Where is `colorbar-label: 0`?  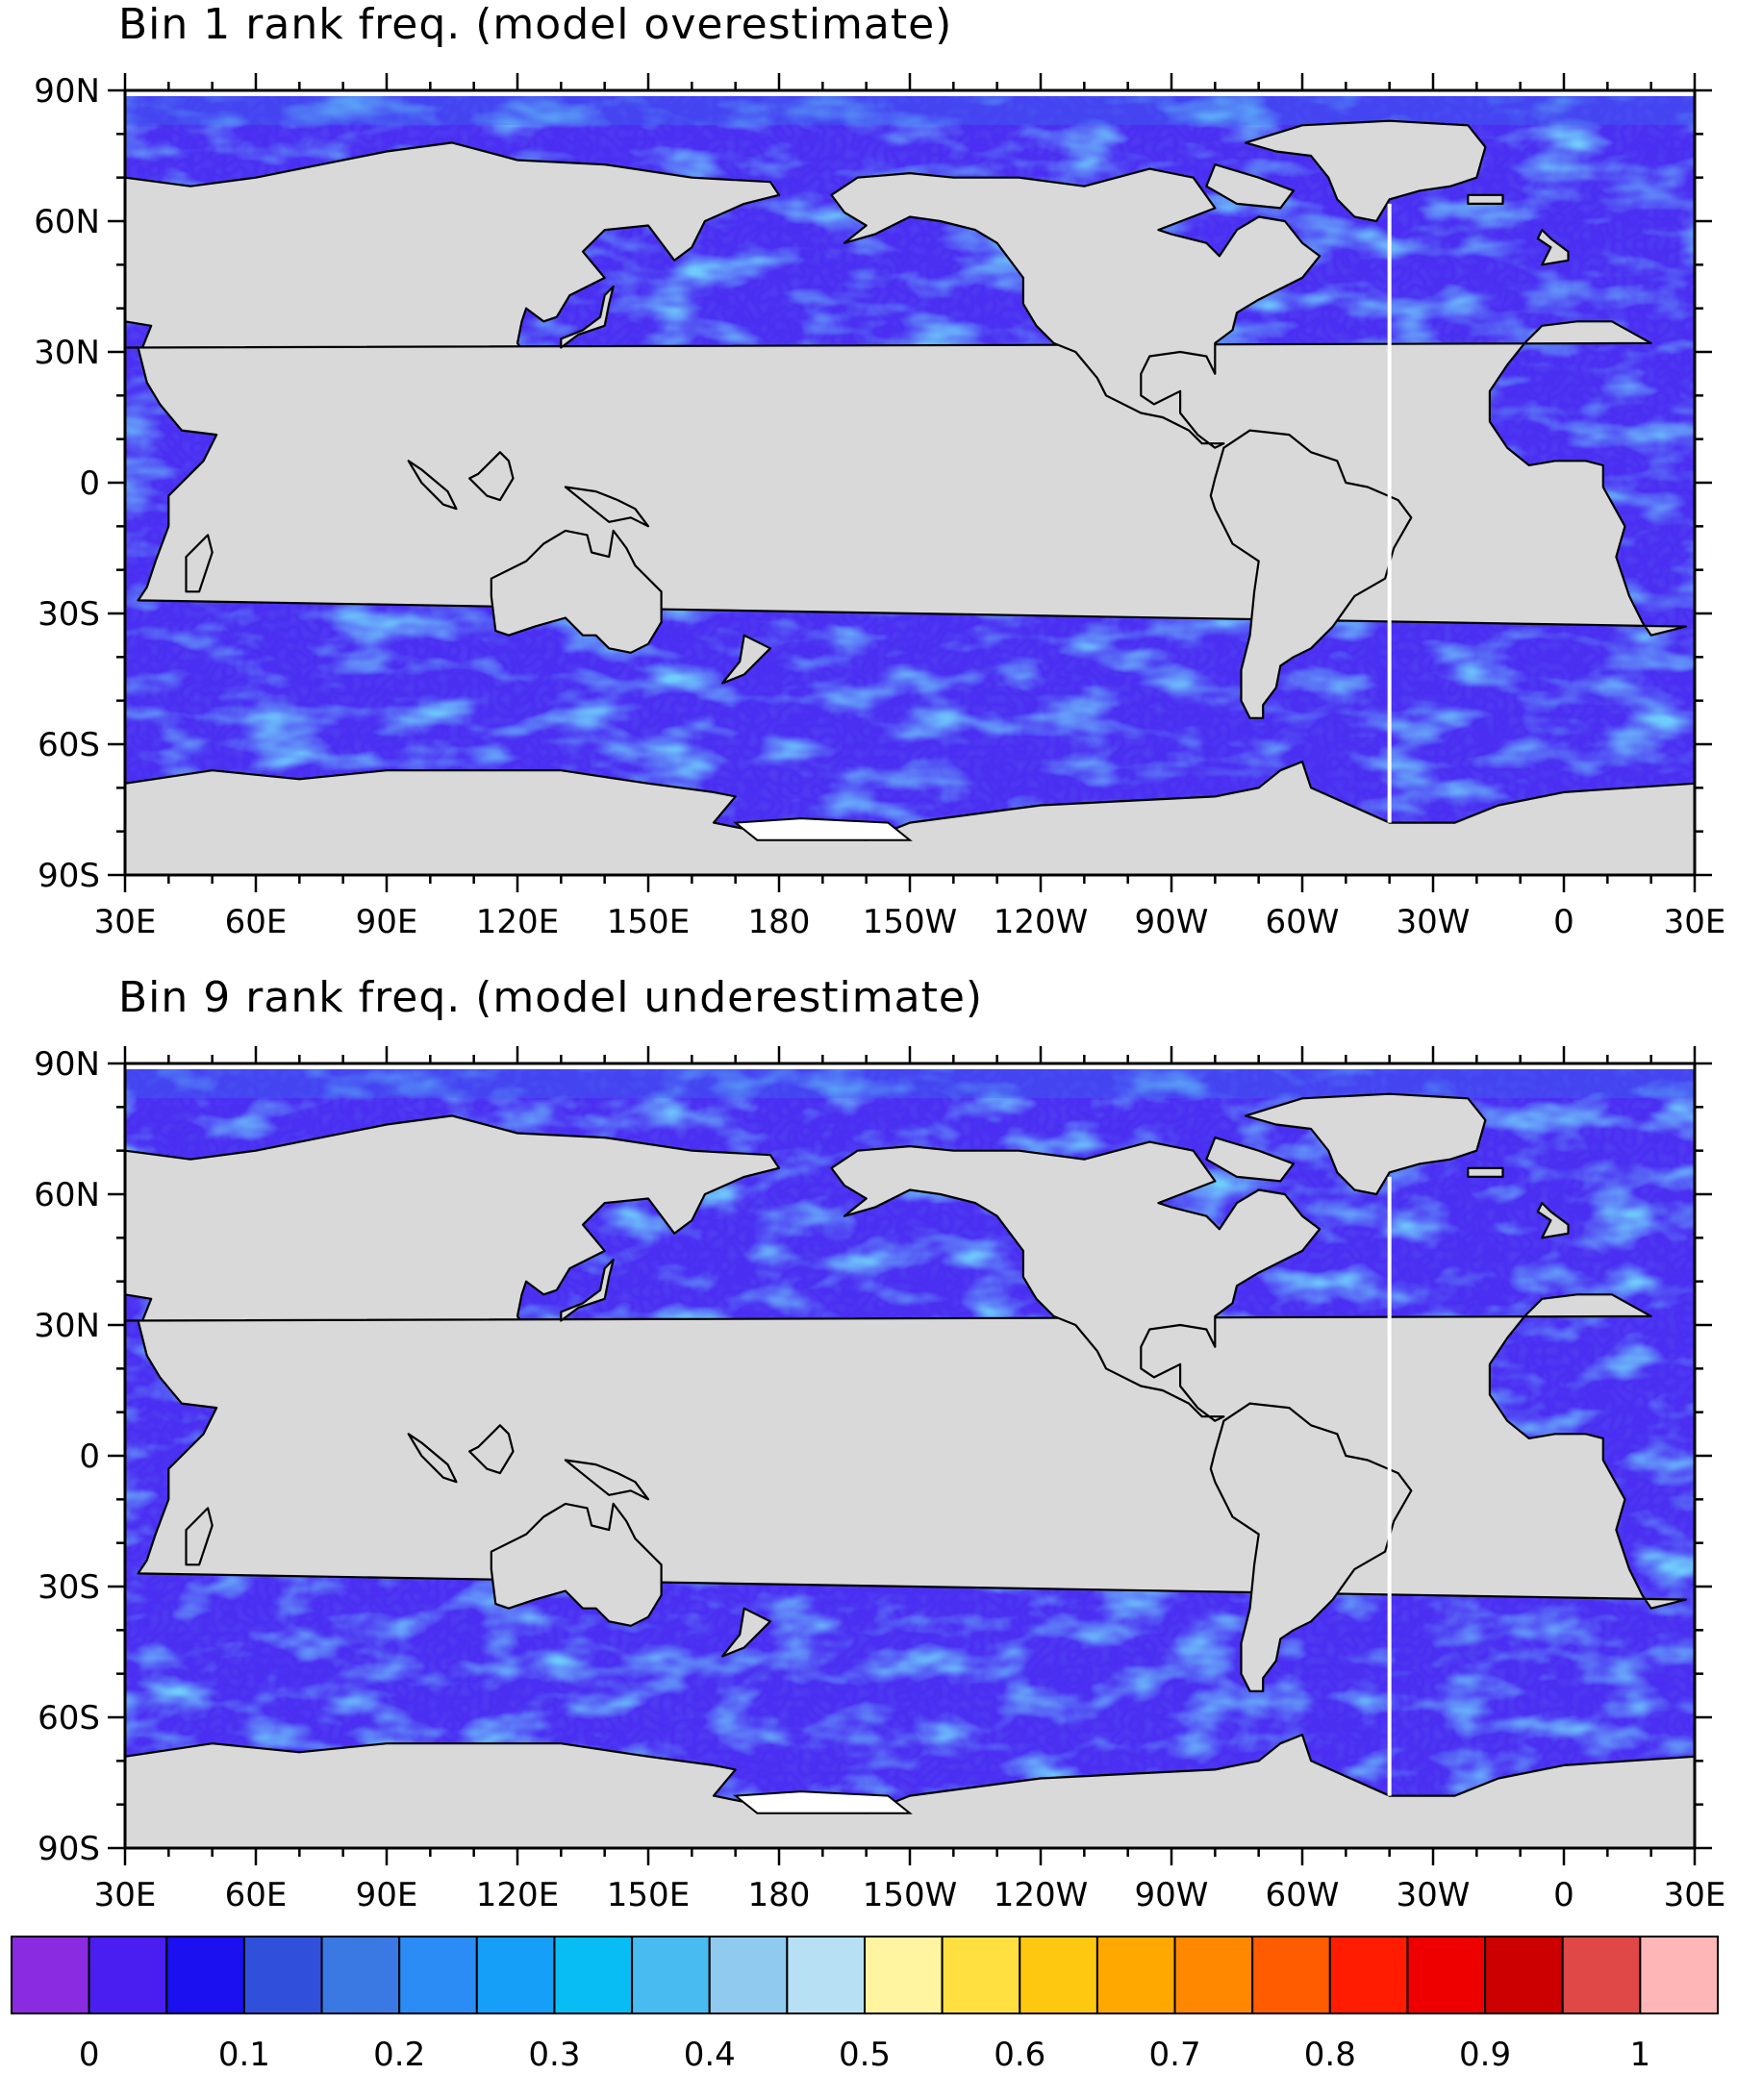
colorbar-label: 0 is located at coordinates (90, 2055).